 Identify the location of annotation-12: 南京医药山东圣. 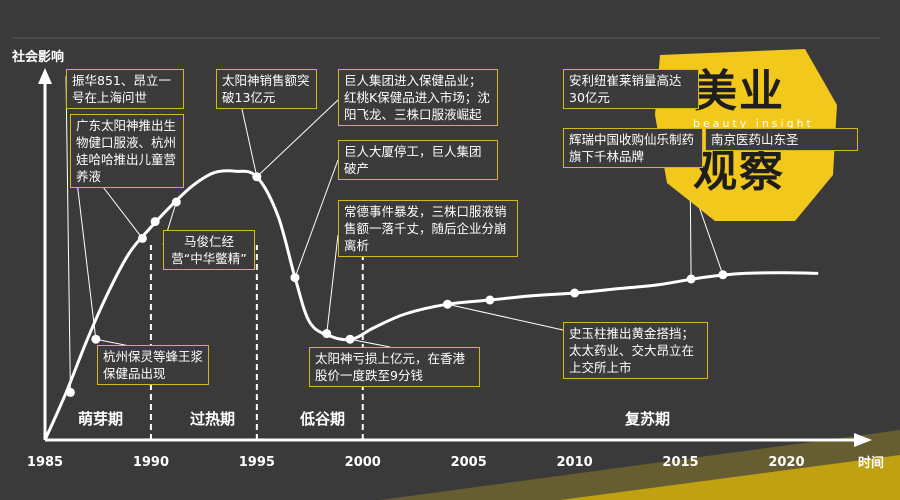
(781, 139).